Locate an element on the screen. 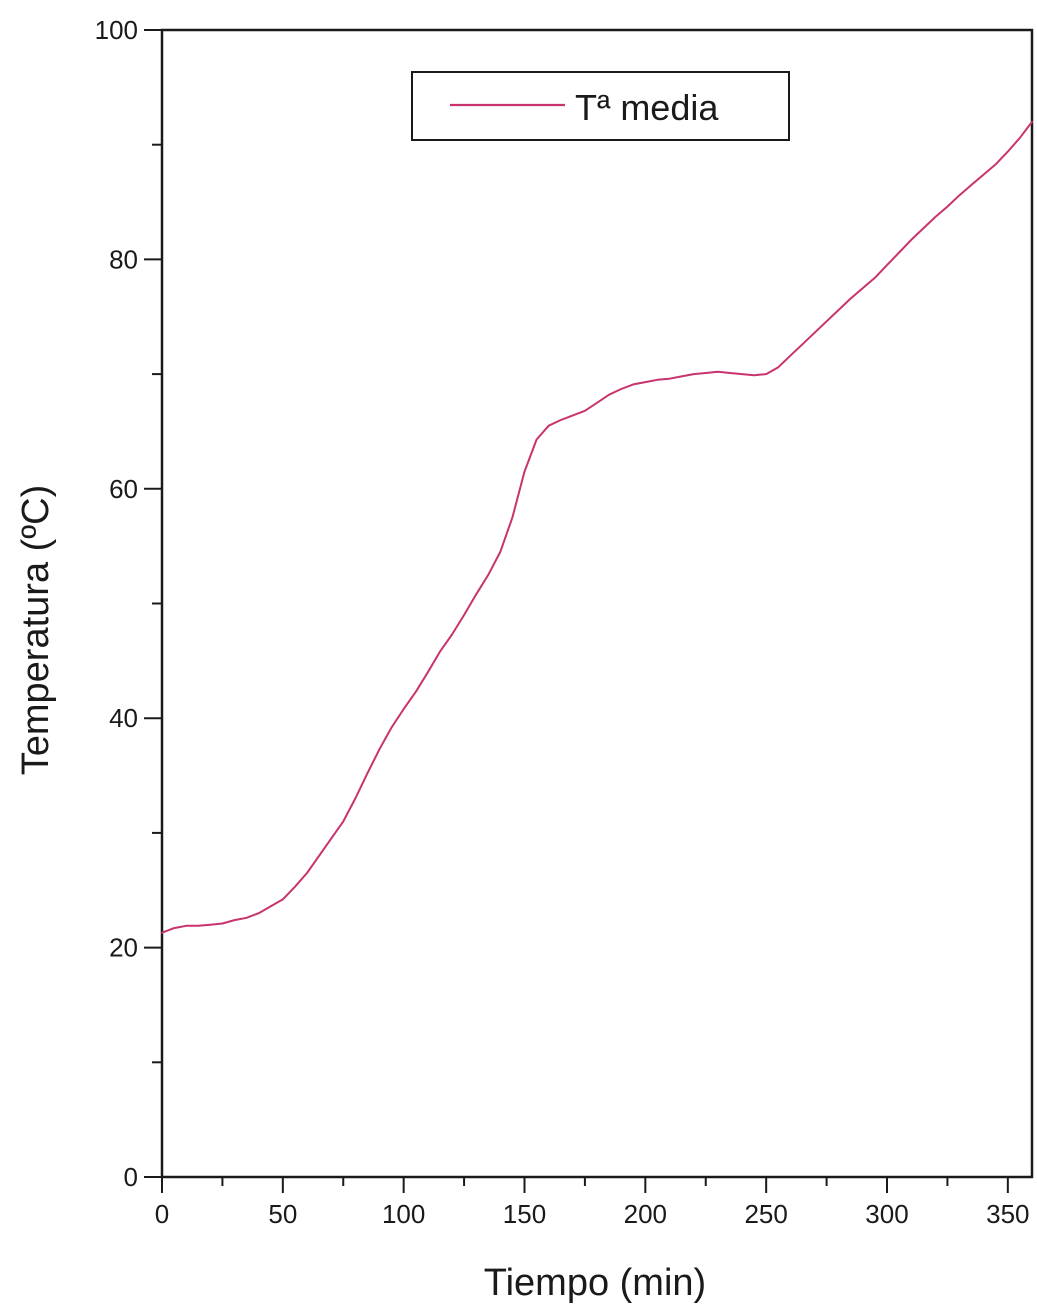 The width and height of the screenshot is (1037, 1312). y-axis-title: Temperatura (ºC) is located at coordinates (36, 630).